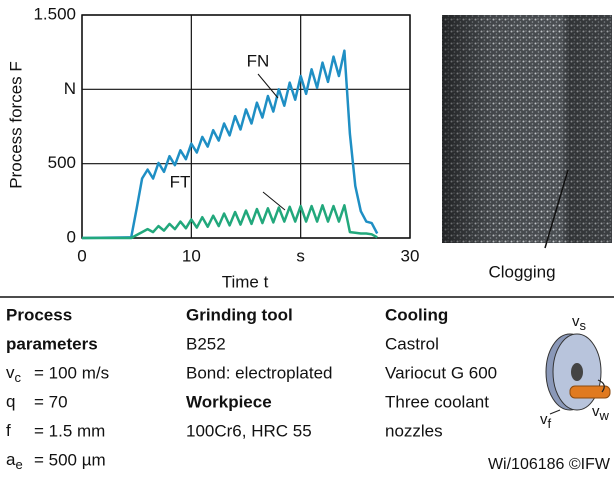 The width and height of the screenshot is (614, 477). What do you see at coordinates (258, 60) in the screenshot?
I see `series-label: FN` at bounding box center [258, 60].